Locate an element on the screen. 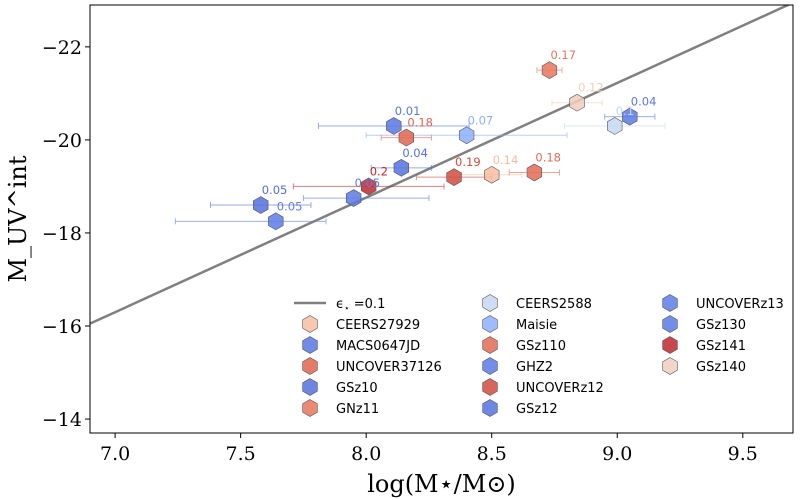  legend-item: MACS0647JD is located at coordinates (361, 345).